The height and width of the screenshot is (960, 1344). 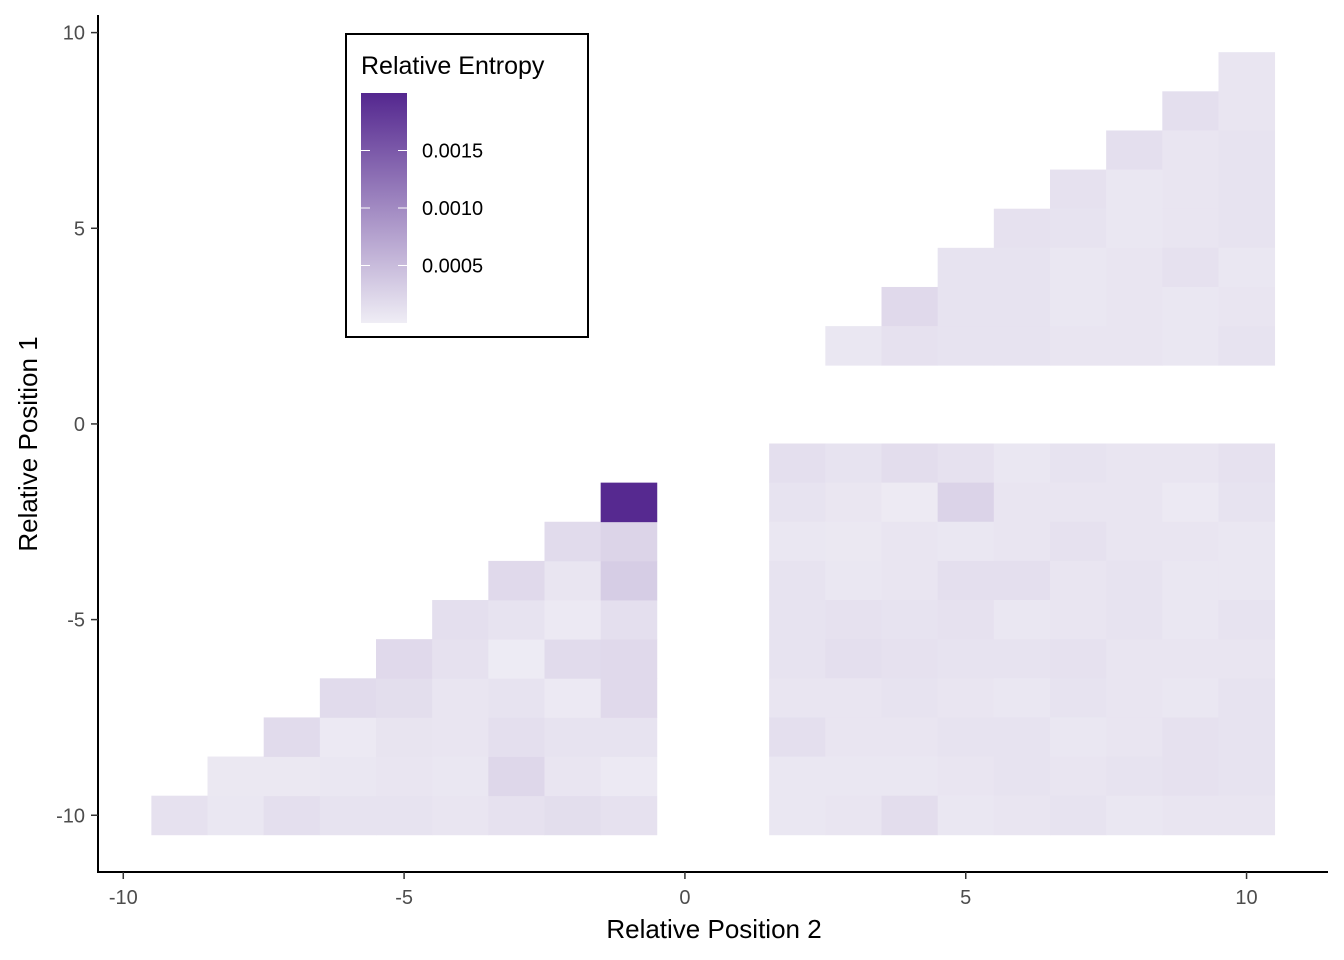 What do you see at coordinates (452, 267) in the screenshot?
I see `legend-break-label: 0.0005` at bounding box center [452, 267].